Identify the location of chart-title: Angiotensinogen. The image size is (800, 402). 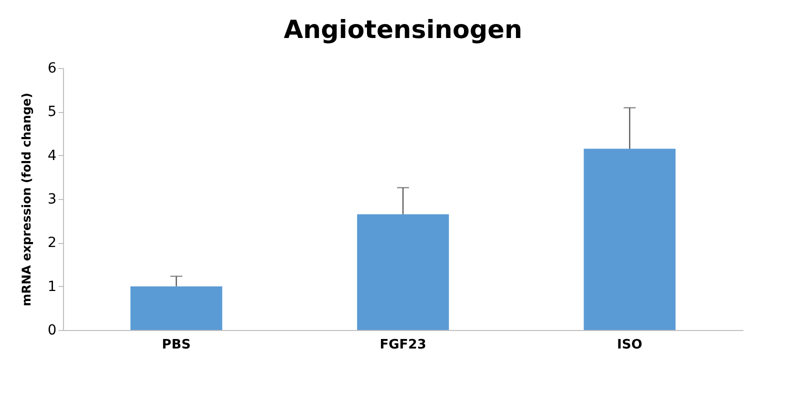
(403, 29).